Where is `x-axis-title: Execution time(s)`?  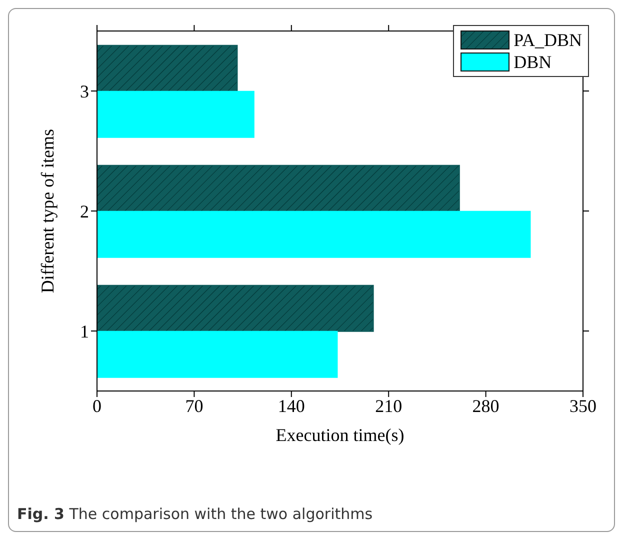 x-axis-title: Execution time(s) is located at coordinates (340, 435).